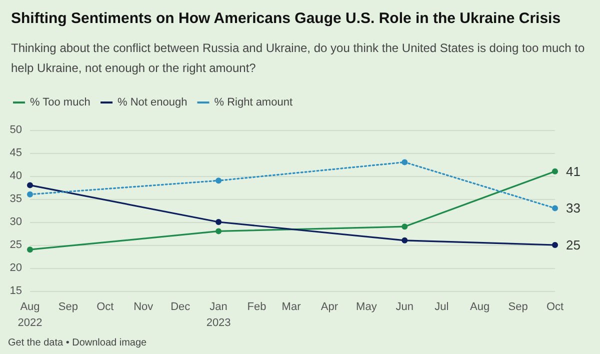 The height and width of the screenshot is (354, 600). Describe the element at coordinates (144, 307) in the screenshot. I see `x-tick-label: Nov` at that location.